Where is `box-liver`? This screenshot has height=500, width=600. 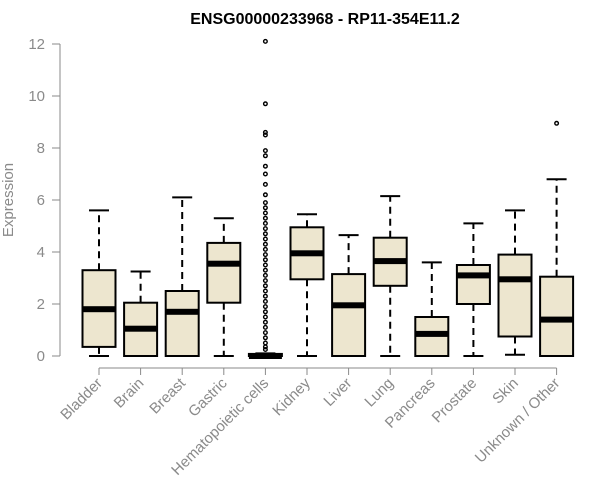 box-liver is located at coordinates (349, 296).